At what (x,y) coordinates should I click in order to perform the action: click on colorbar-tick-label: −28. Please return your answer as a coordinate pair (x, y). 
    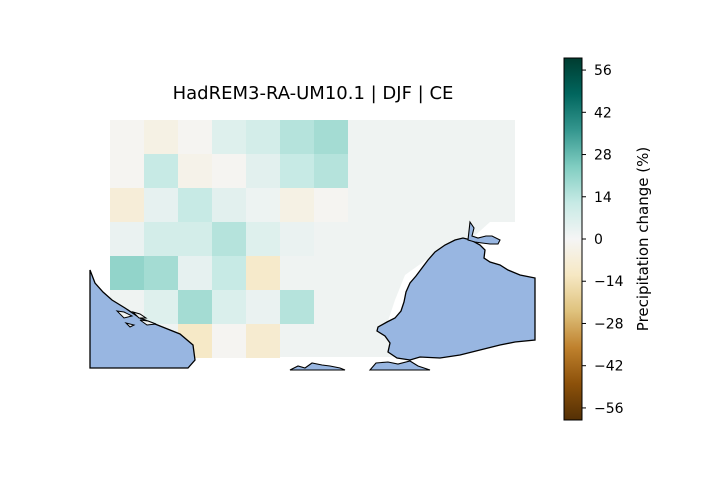
    Looking at the image, I should click on (609, 324).